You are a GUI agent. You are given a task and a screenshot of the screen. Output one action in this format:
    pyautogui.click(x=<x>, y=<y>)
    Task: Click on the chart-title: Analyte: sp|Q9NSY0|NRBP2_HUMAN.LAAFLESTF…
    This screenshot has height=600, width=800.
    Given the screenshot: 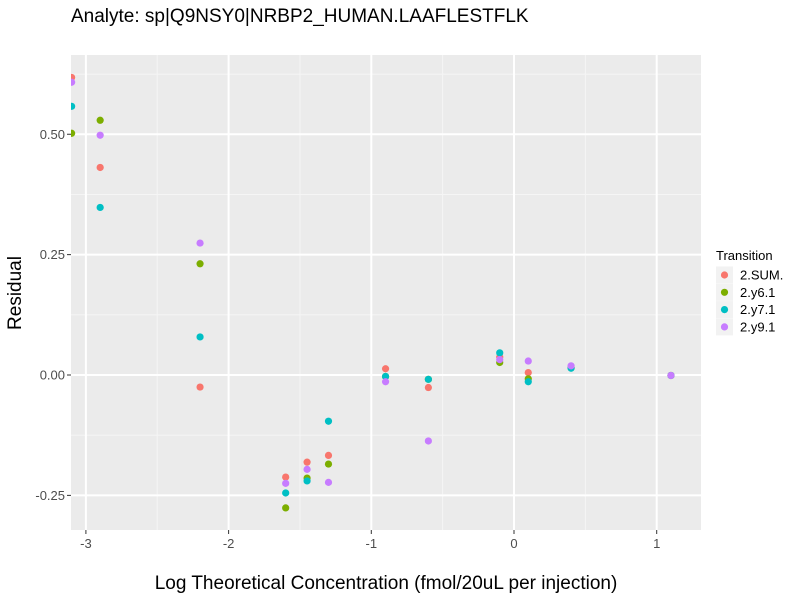 What is the action you would take?
    pyautogui.click(x=300, y=16)
    